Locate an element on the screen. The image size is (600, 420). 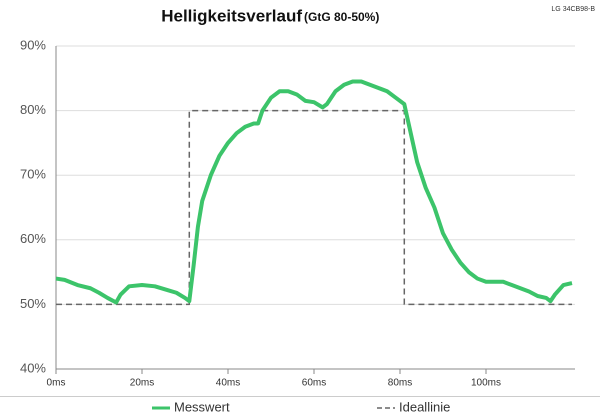
legend-label: Messwert is located at coordinates (202, 406).